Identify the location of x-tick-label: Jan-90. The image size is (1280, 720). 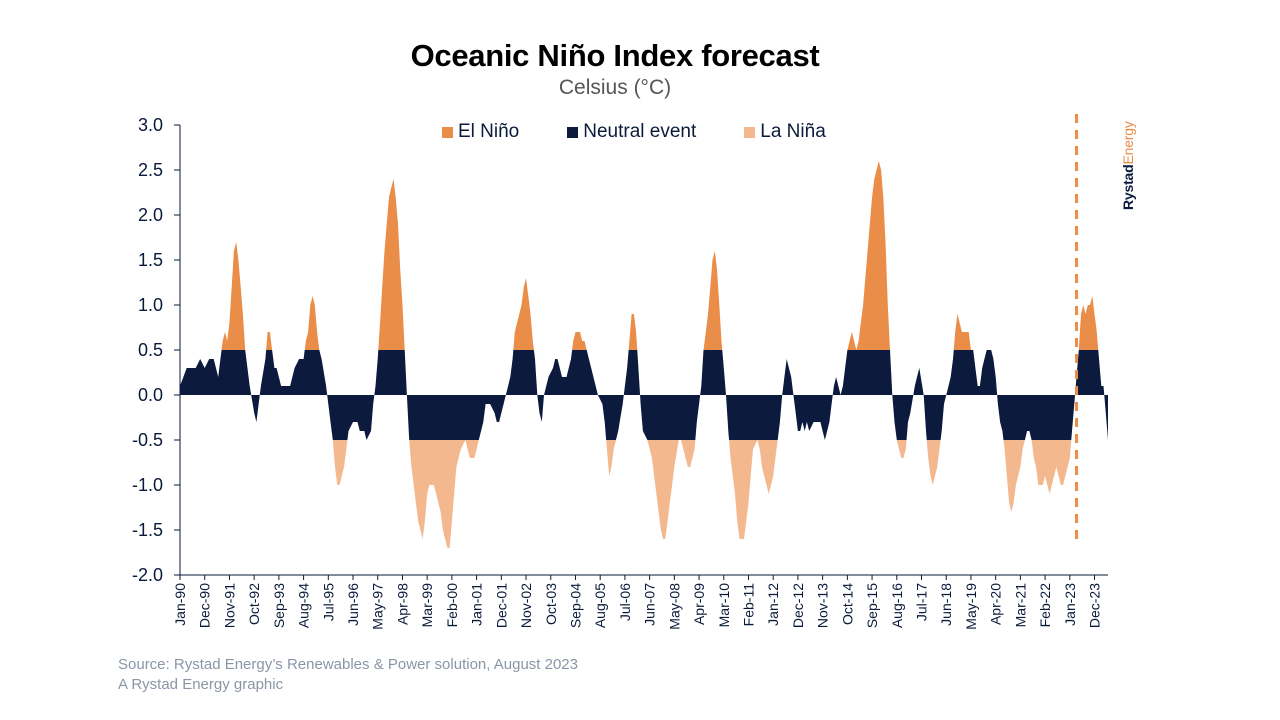
(180, 604).